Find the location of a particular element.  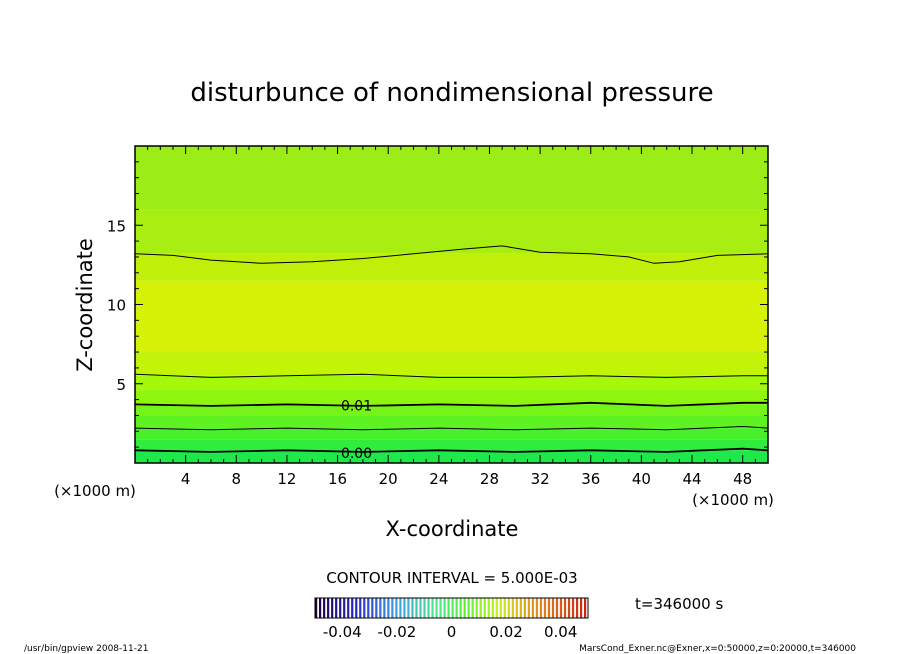

x-tick-label-24: 24 is located at coordinates (438, 479).